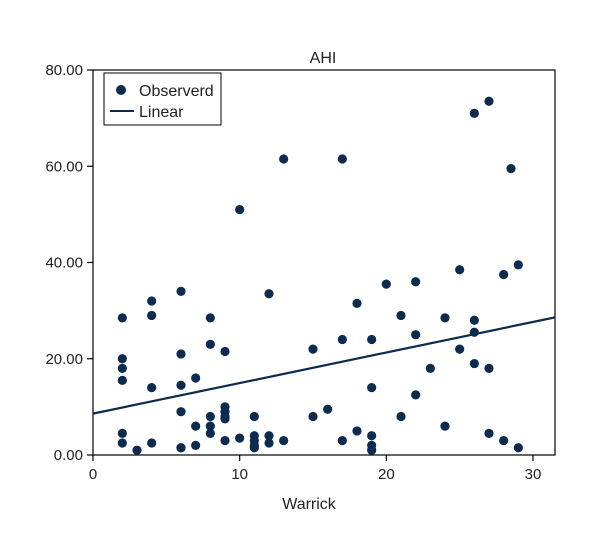  Describe the element at coordinates (121, 90) in the screenshot. I see `legend-observed-marker` at that location.